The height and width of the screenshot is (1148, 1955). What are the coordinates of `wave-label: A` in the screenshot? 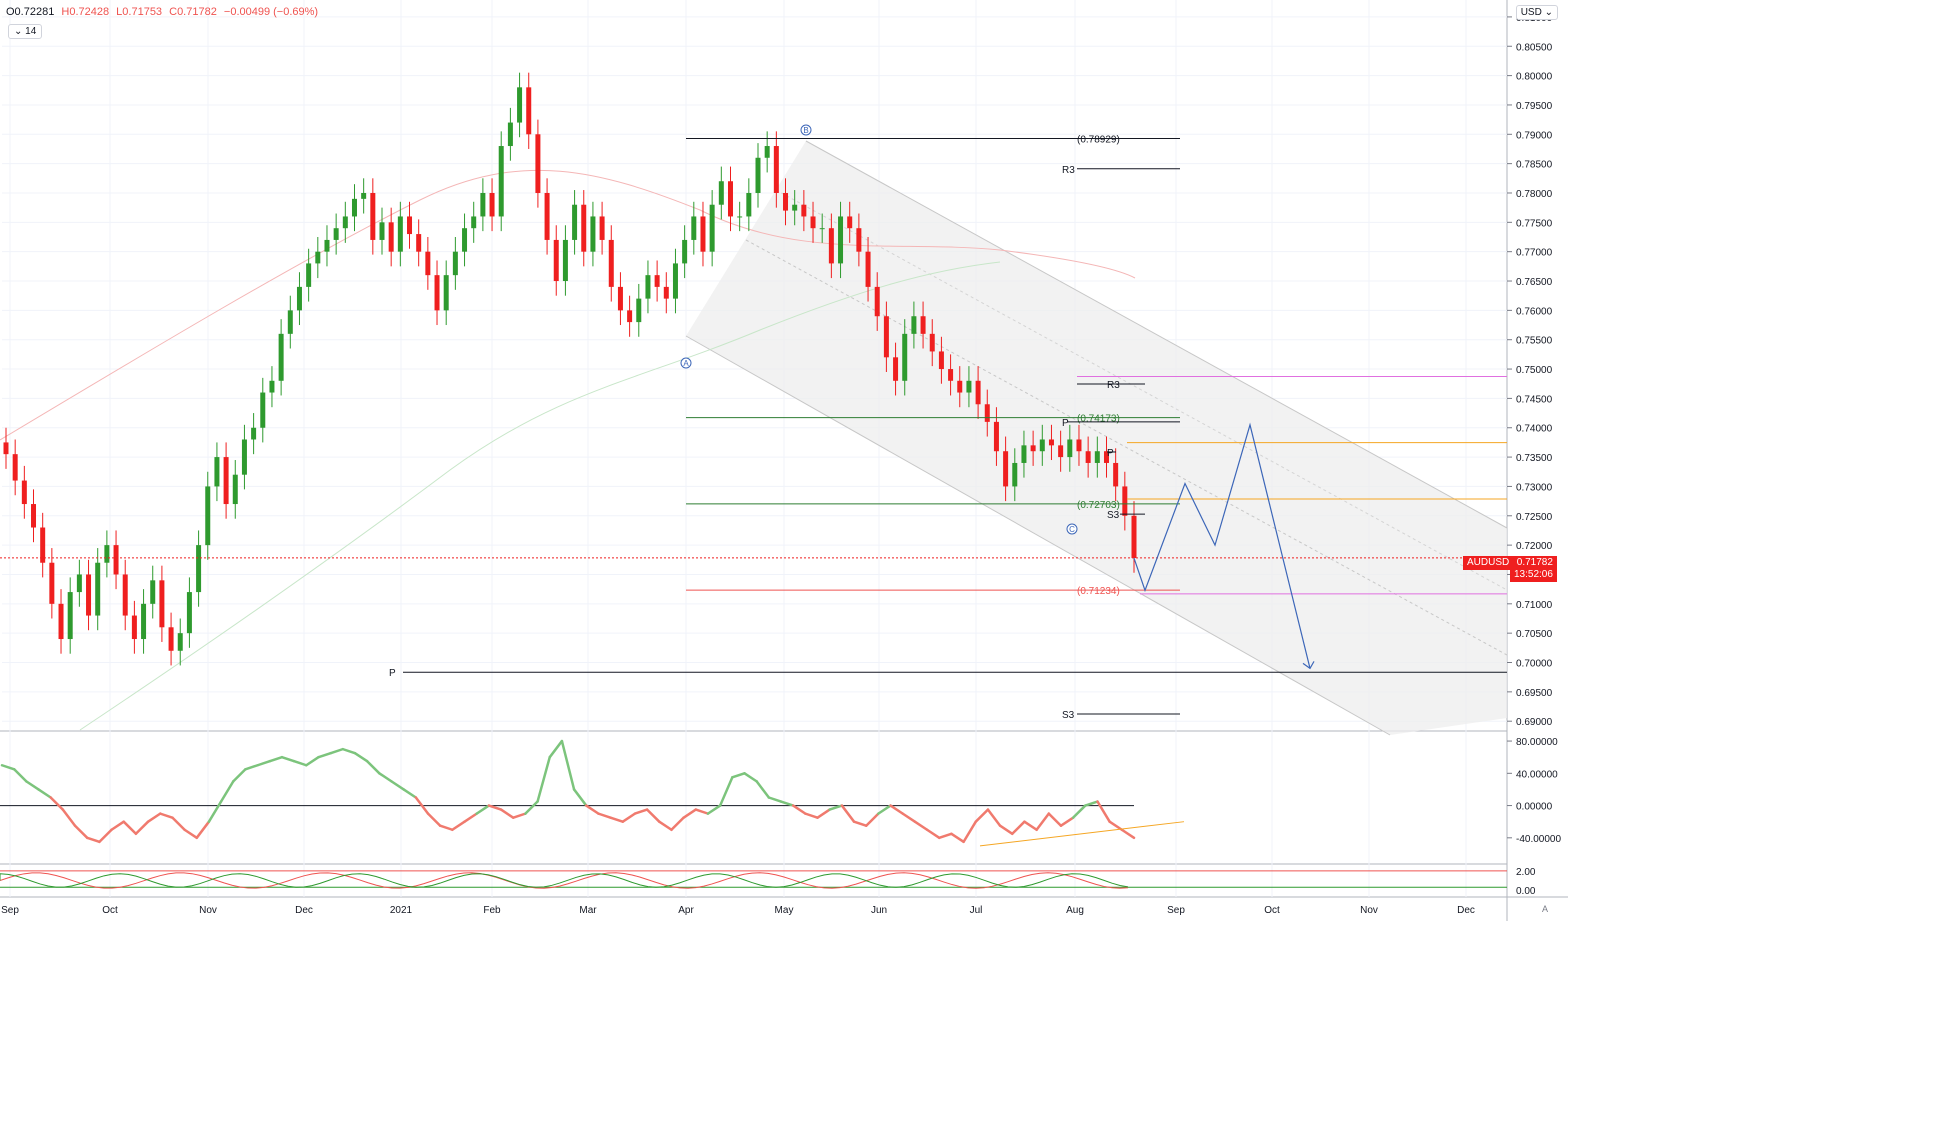 It's located at (686, 363).